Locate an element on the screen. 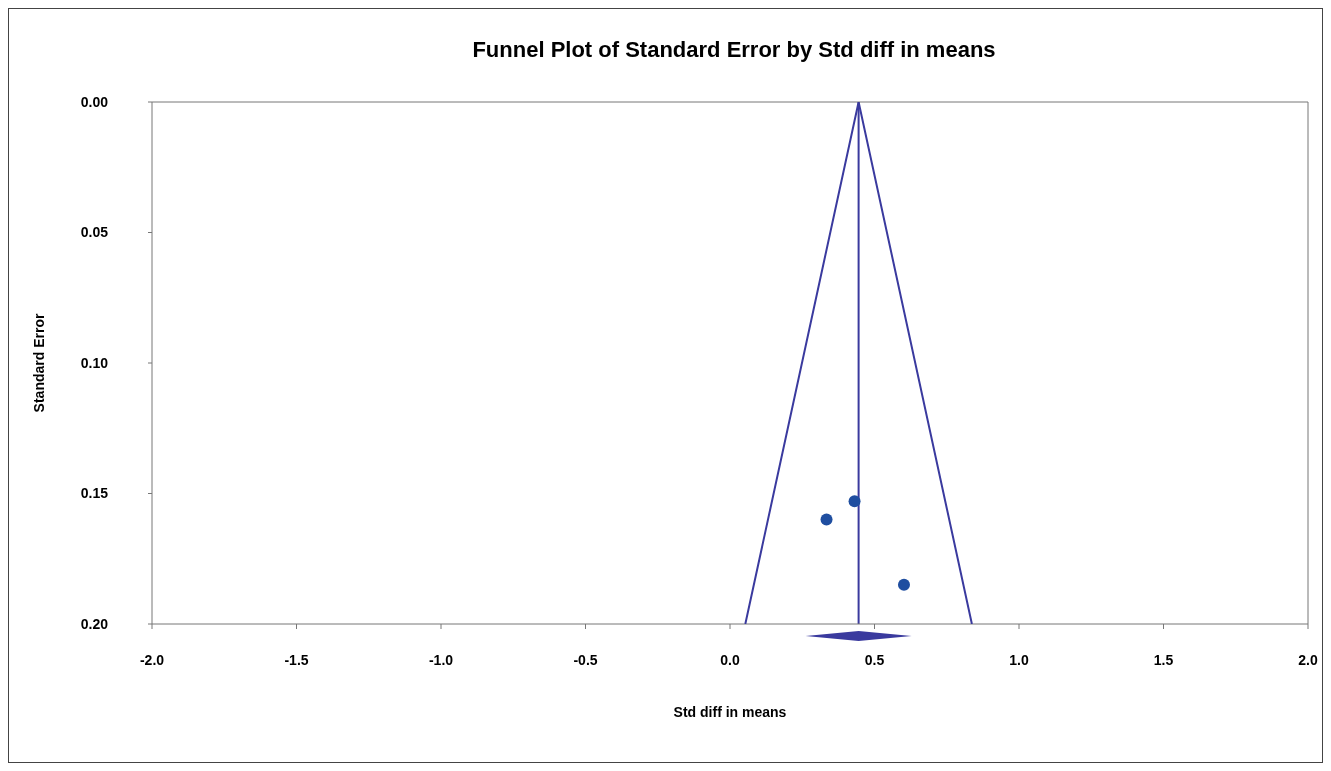 The image size is (1331, 771). y-tick-label: 0.05 is located at coordinates (94, 232).